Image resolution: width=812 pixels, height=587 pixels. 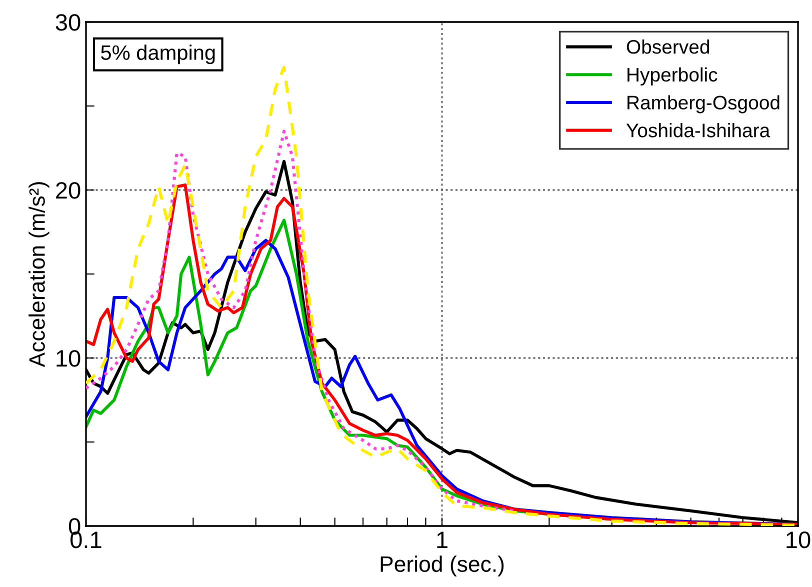 I want to click on x-tick-label: 10, so click(x=798, y=539).